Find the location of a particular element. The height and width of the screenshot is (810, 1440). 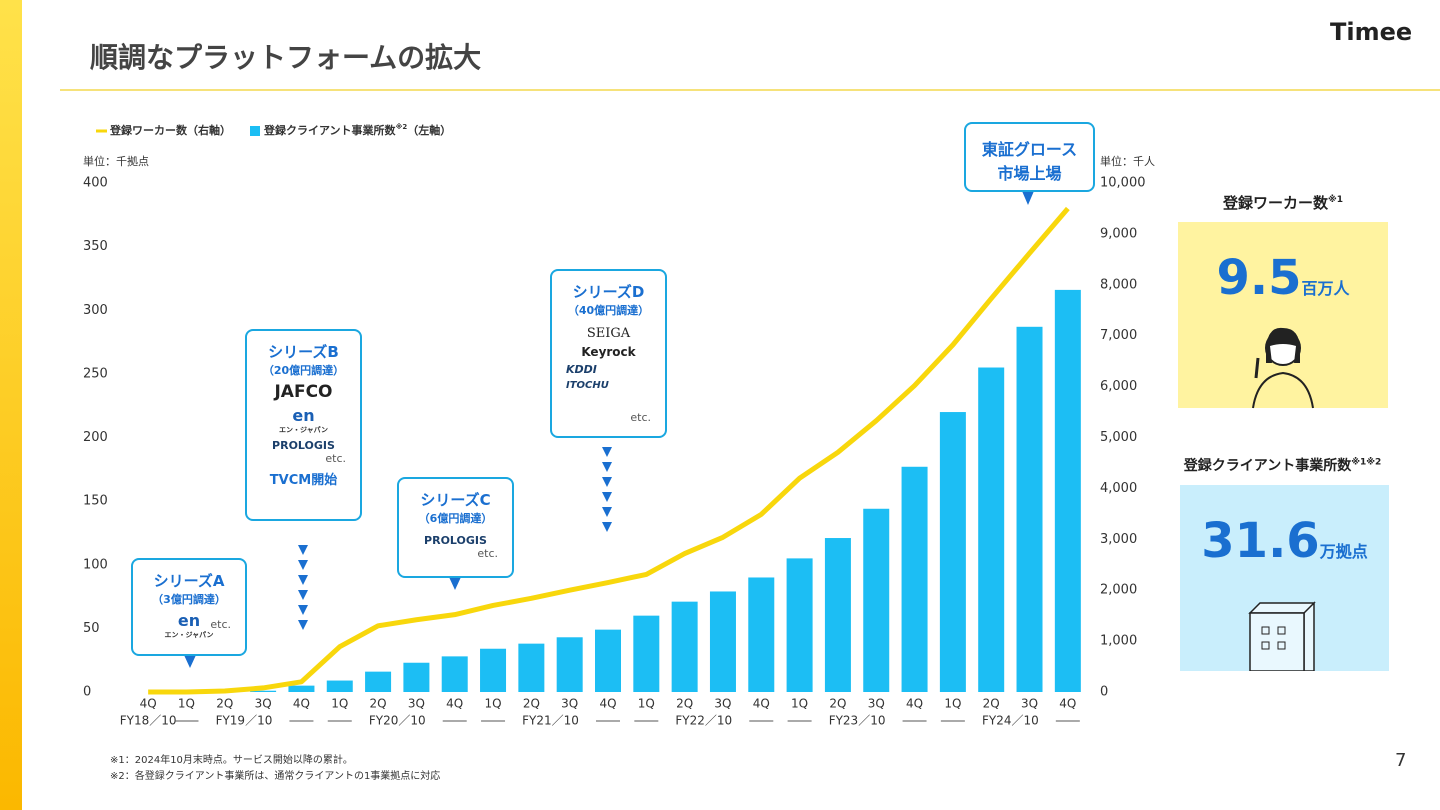

person-illustration is located at coordinates (1283, 368).